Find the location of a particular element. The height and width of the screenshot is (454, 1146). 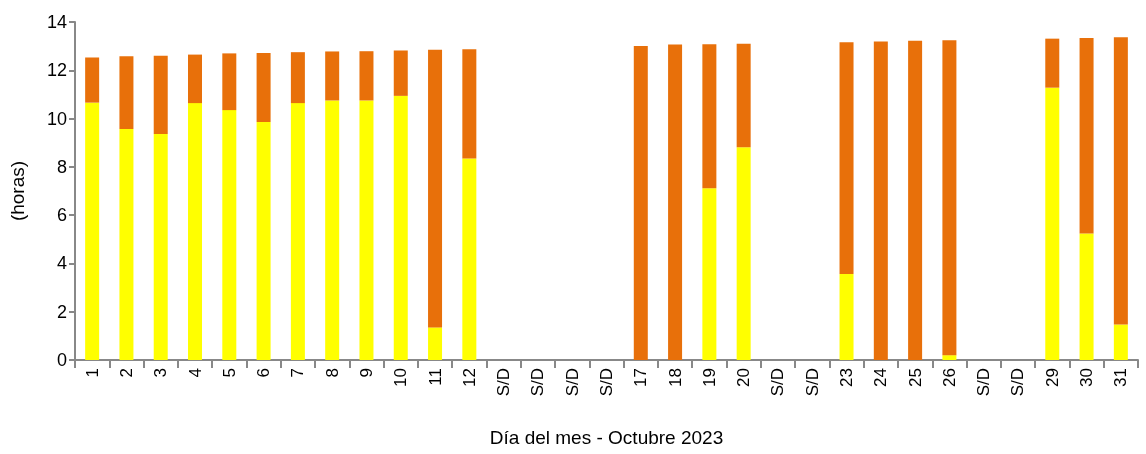

x-tick-label: 2 is located at coordinates (126, 373).